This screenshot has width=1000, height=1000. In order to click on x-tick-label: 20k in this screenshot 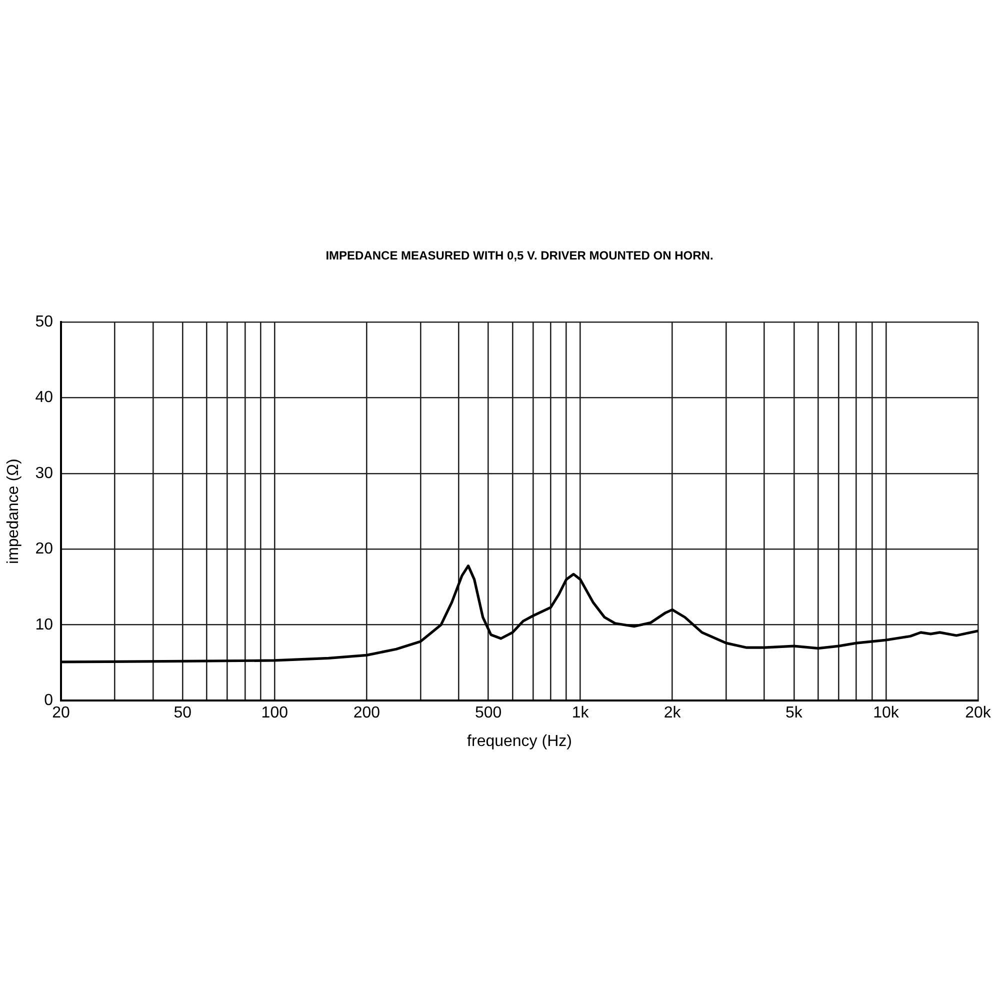, I will do `click(978, 713)`.